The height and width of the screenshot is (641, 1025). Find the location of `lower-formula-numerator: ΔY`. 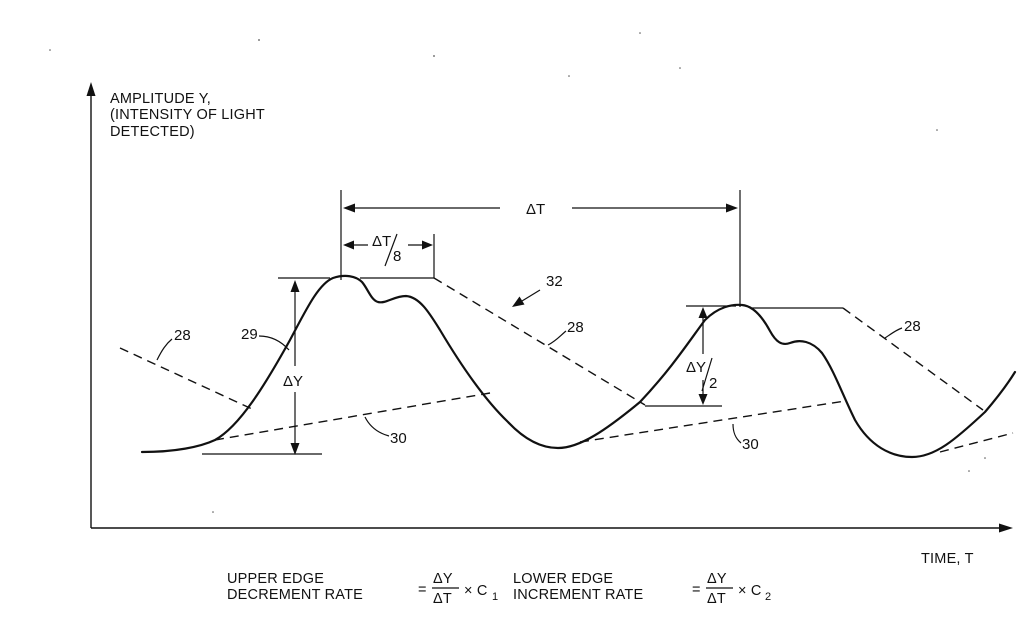

lower-formula-numerator: ΔY is located at coordinates (717, 579).